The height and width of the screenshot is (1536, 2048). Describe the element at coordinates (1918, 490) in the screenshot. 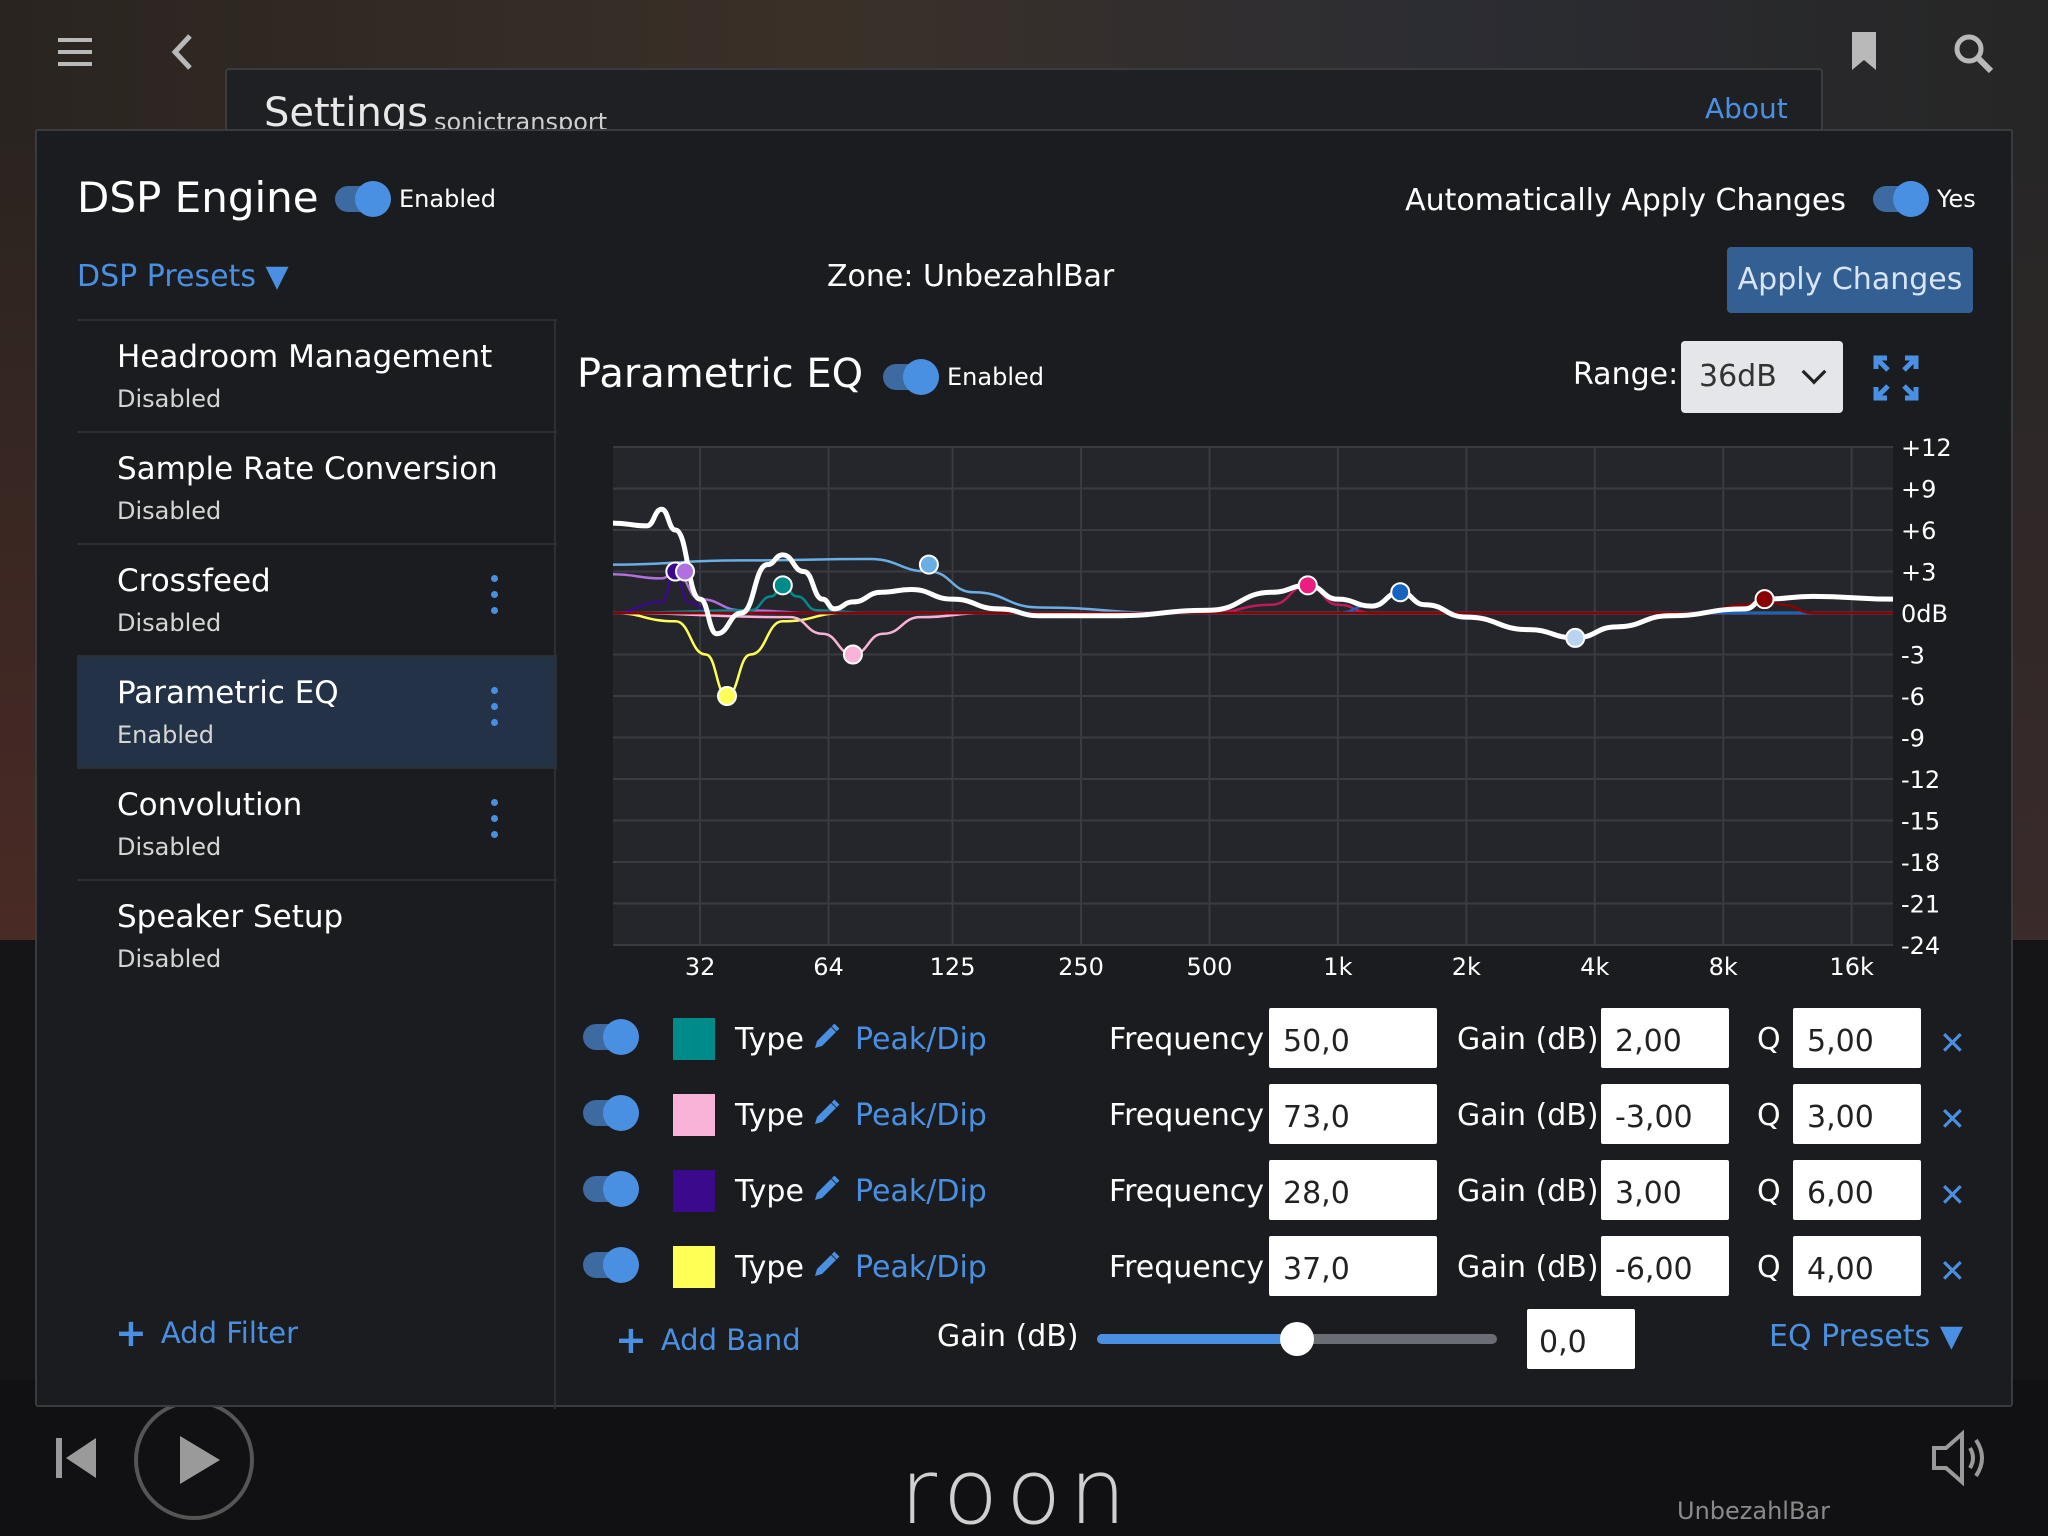

I see `chart-y-tick-label: +9` at that location.